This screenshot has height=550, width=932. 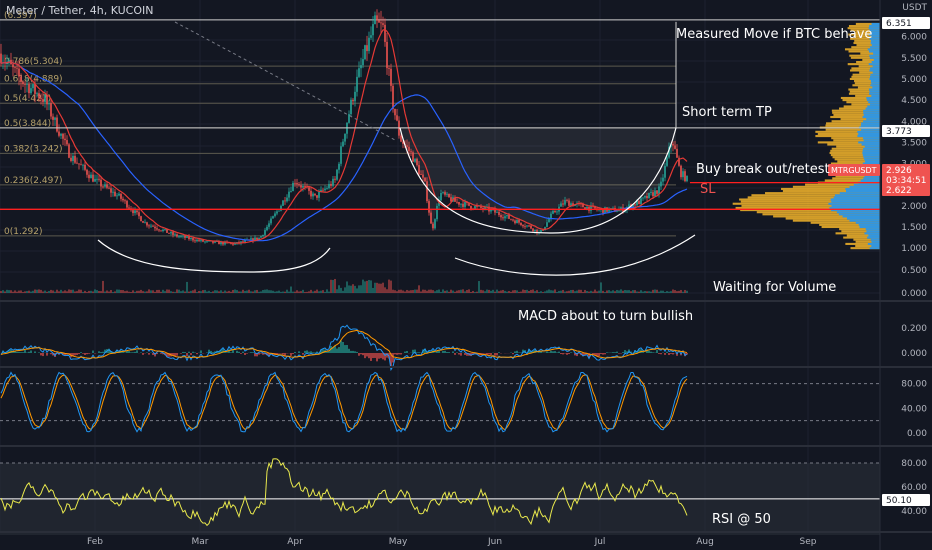 I want to click on rsi-tick-label: 60.00, so click(x=914, y=488).